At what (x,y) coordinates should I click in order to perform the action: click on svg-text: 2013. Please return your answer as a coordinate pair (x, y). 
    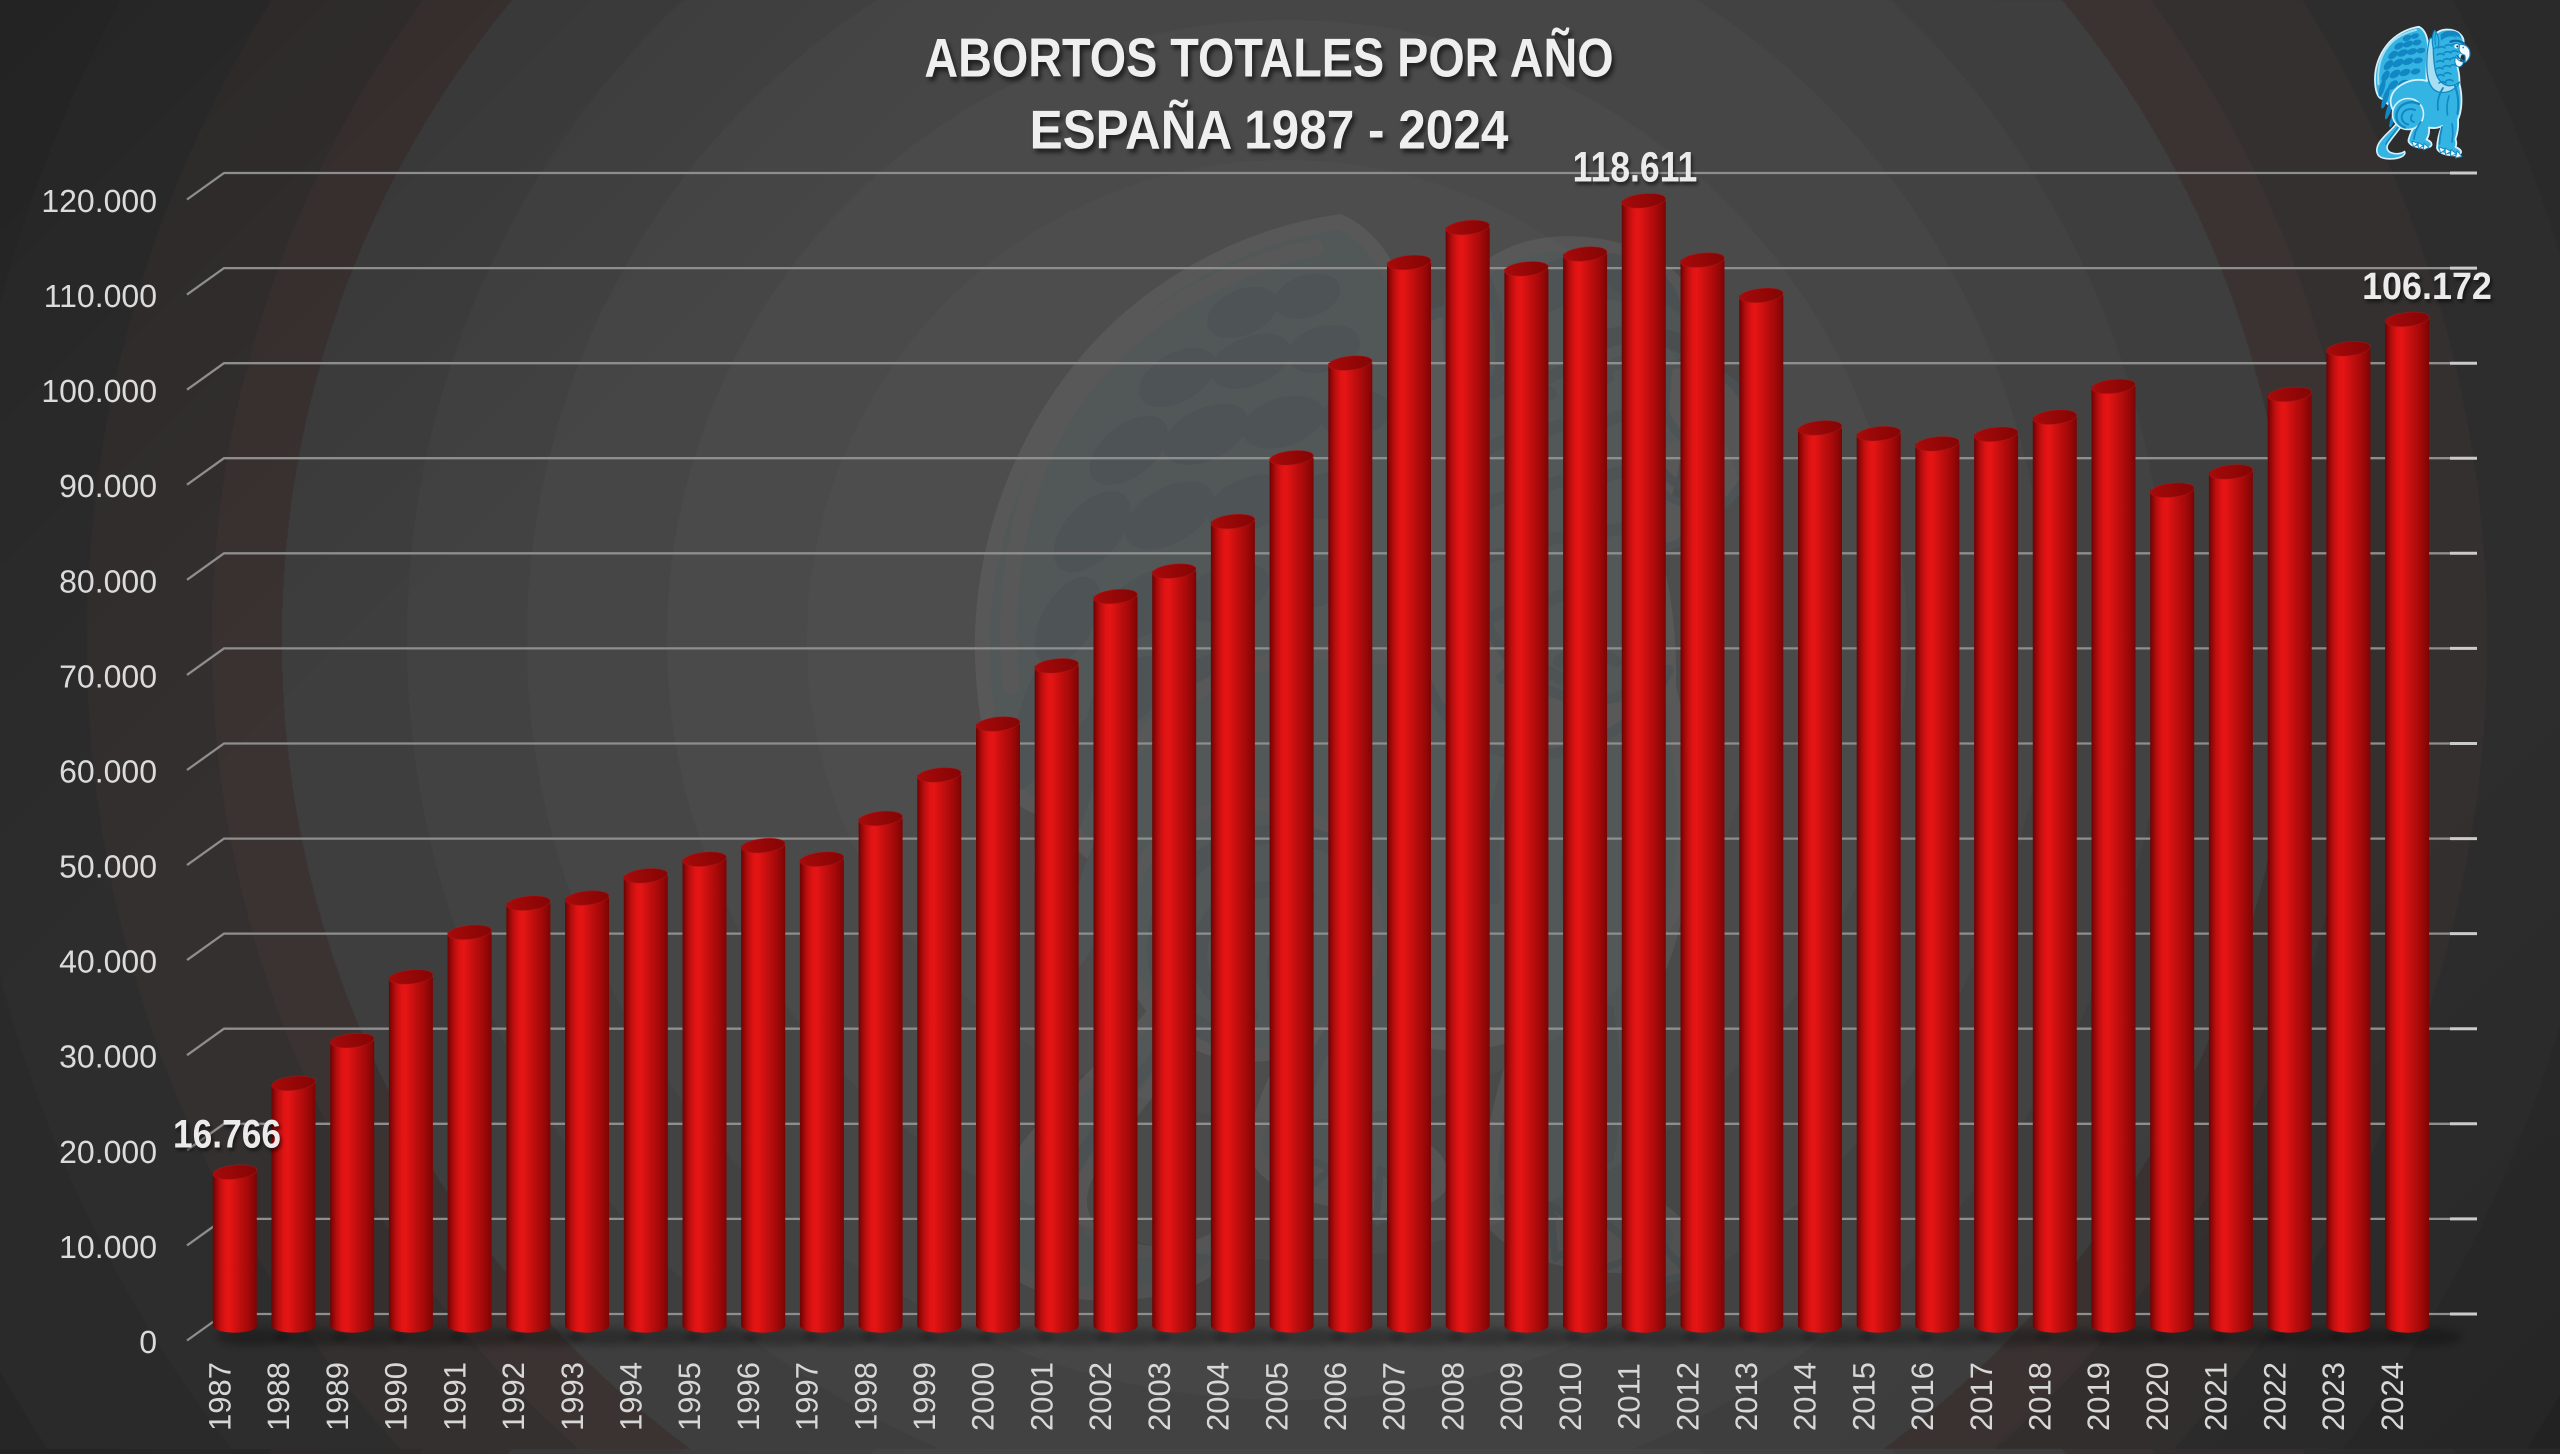
    Looking at the image, I should click on (1746, 1396).